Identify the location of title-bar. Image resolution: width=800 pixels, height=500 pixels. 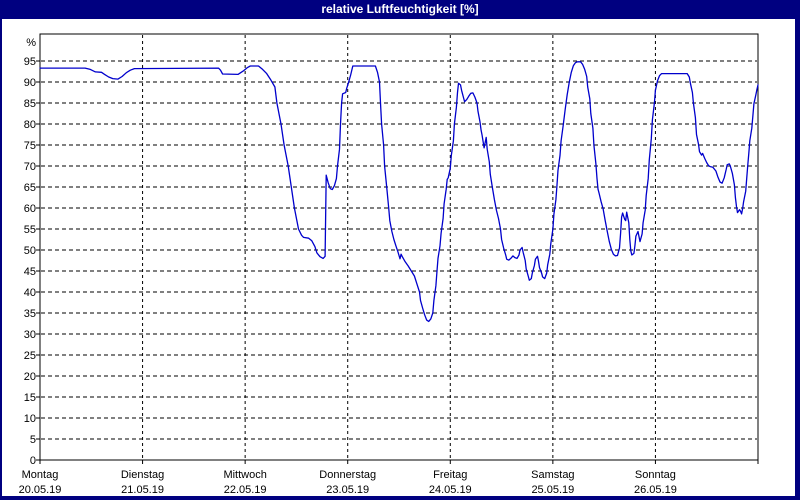
(400, 9).